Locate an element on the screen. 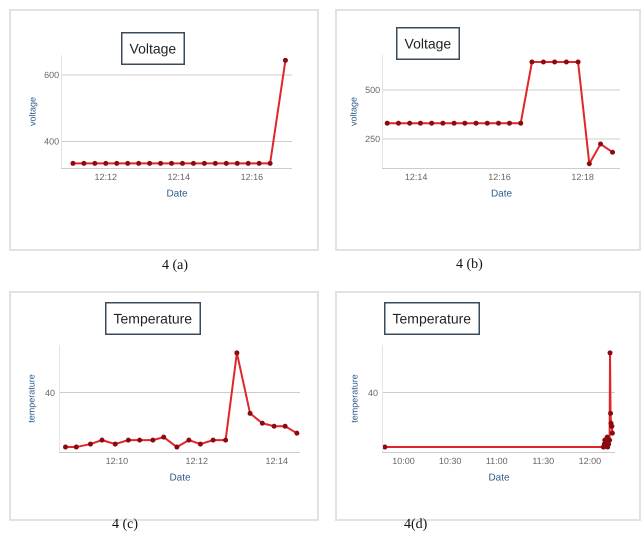 Image resolution: width=644 pixels, height=549 pixels. y-tick-label: 400 is located at coordinates (52, 141).